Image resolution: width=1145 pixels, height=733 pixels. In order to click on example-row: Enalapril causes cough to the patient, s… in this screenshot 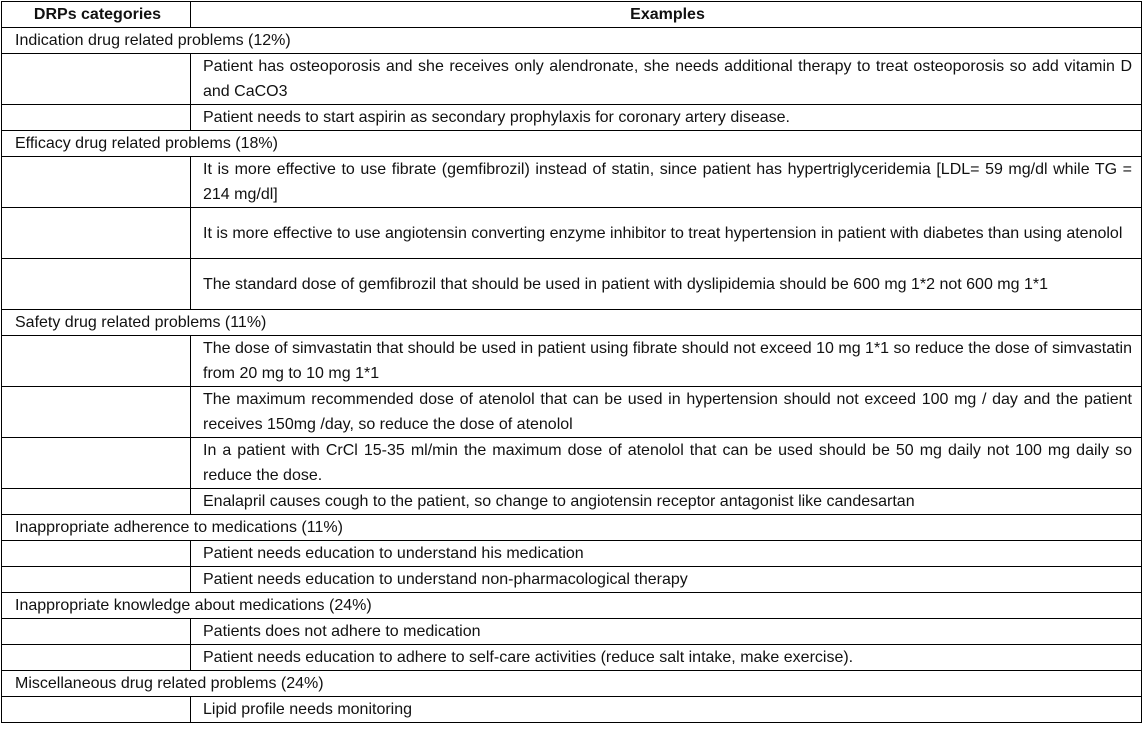, I will do `click(571, 501)`.